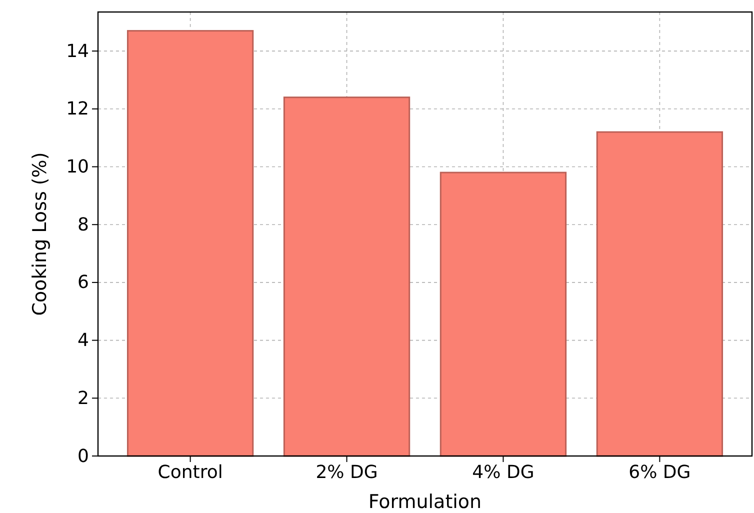 The width and height of the screenshot is (754, 513). Describe the element at coordinates (83, 341) in the screenshot. I see `y-tick-label: 4` at that location.